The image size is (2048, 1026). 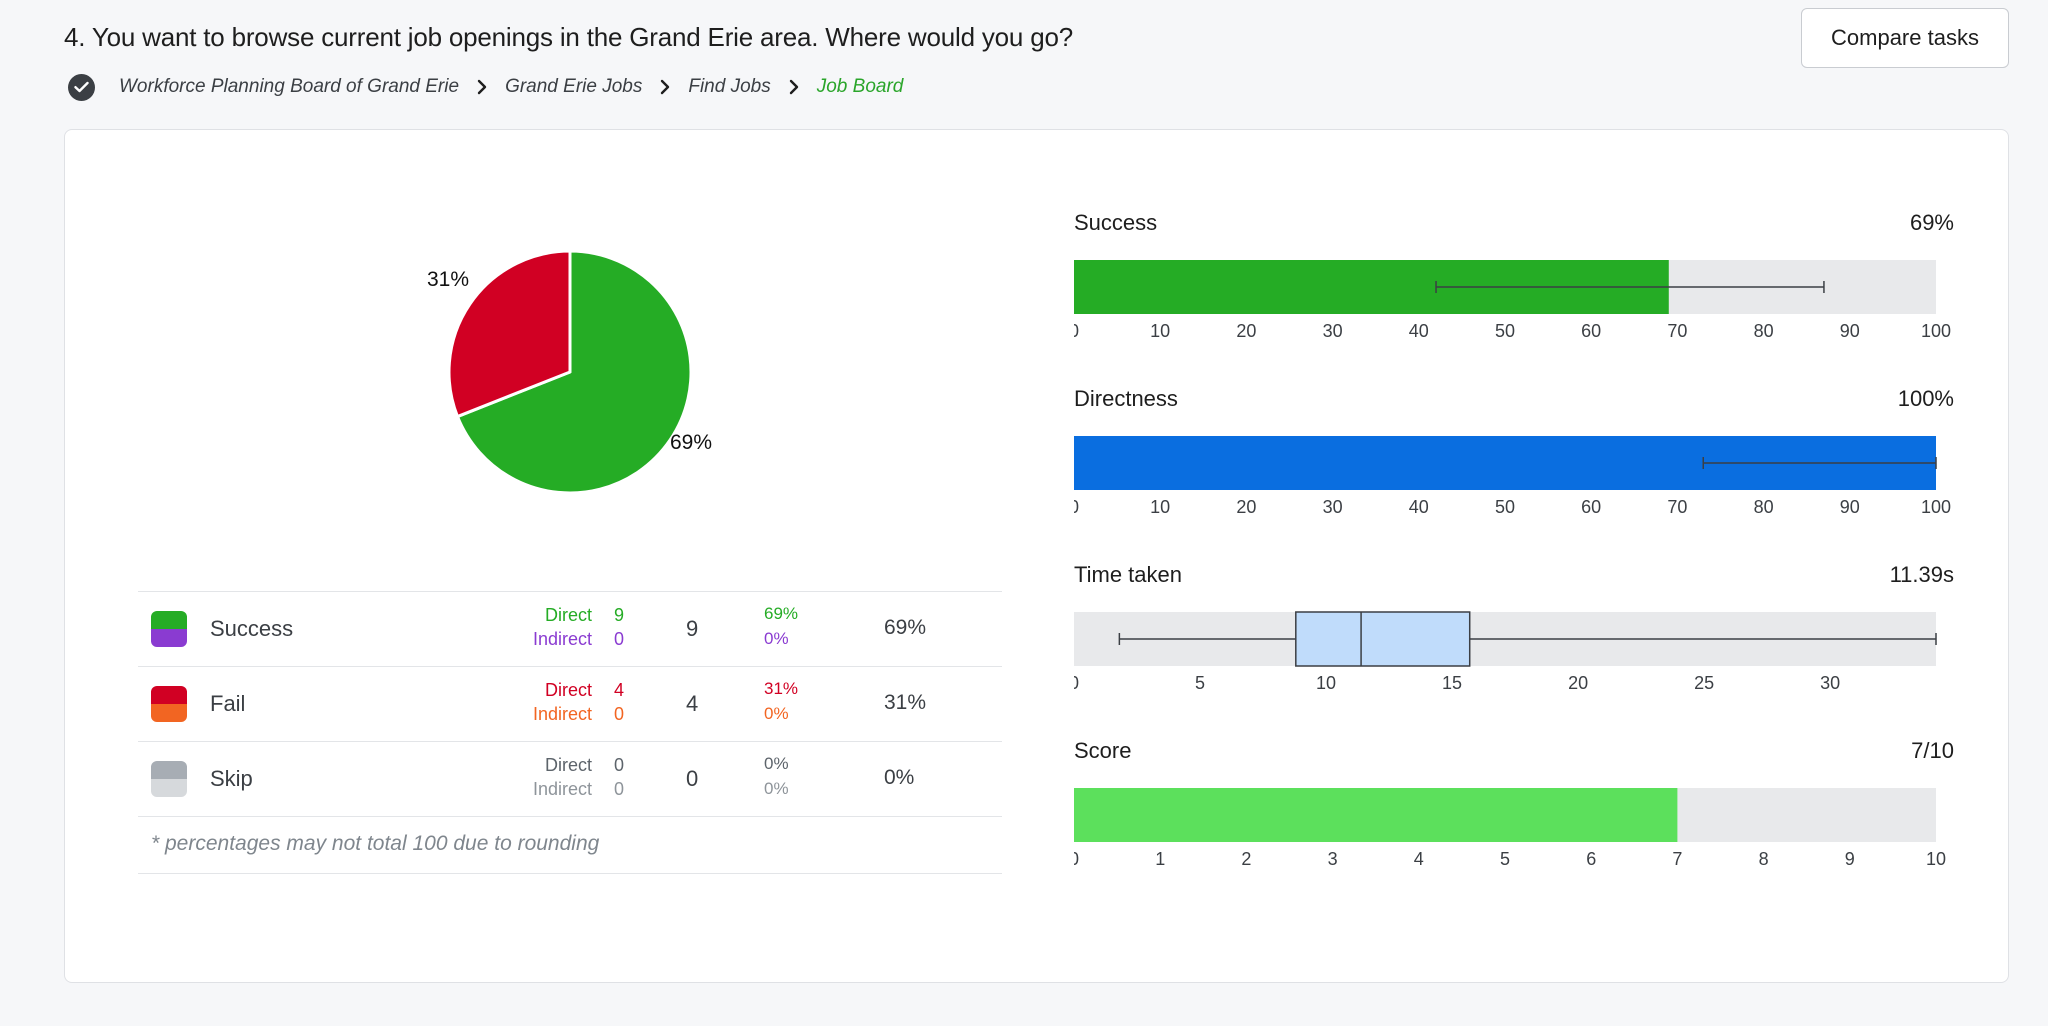 I want to click on axis-tick-label: 9, so click(x=1850, y=858).